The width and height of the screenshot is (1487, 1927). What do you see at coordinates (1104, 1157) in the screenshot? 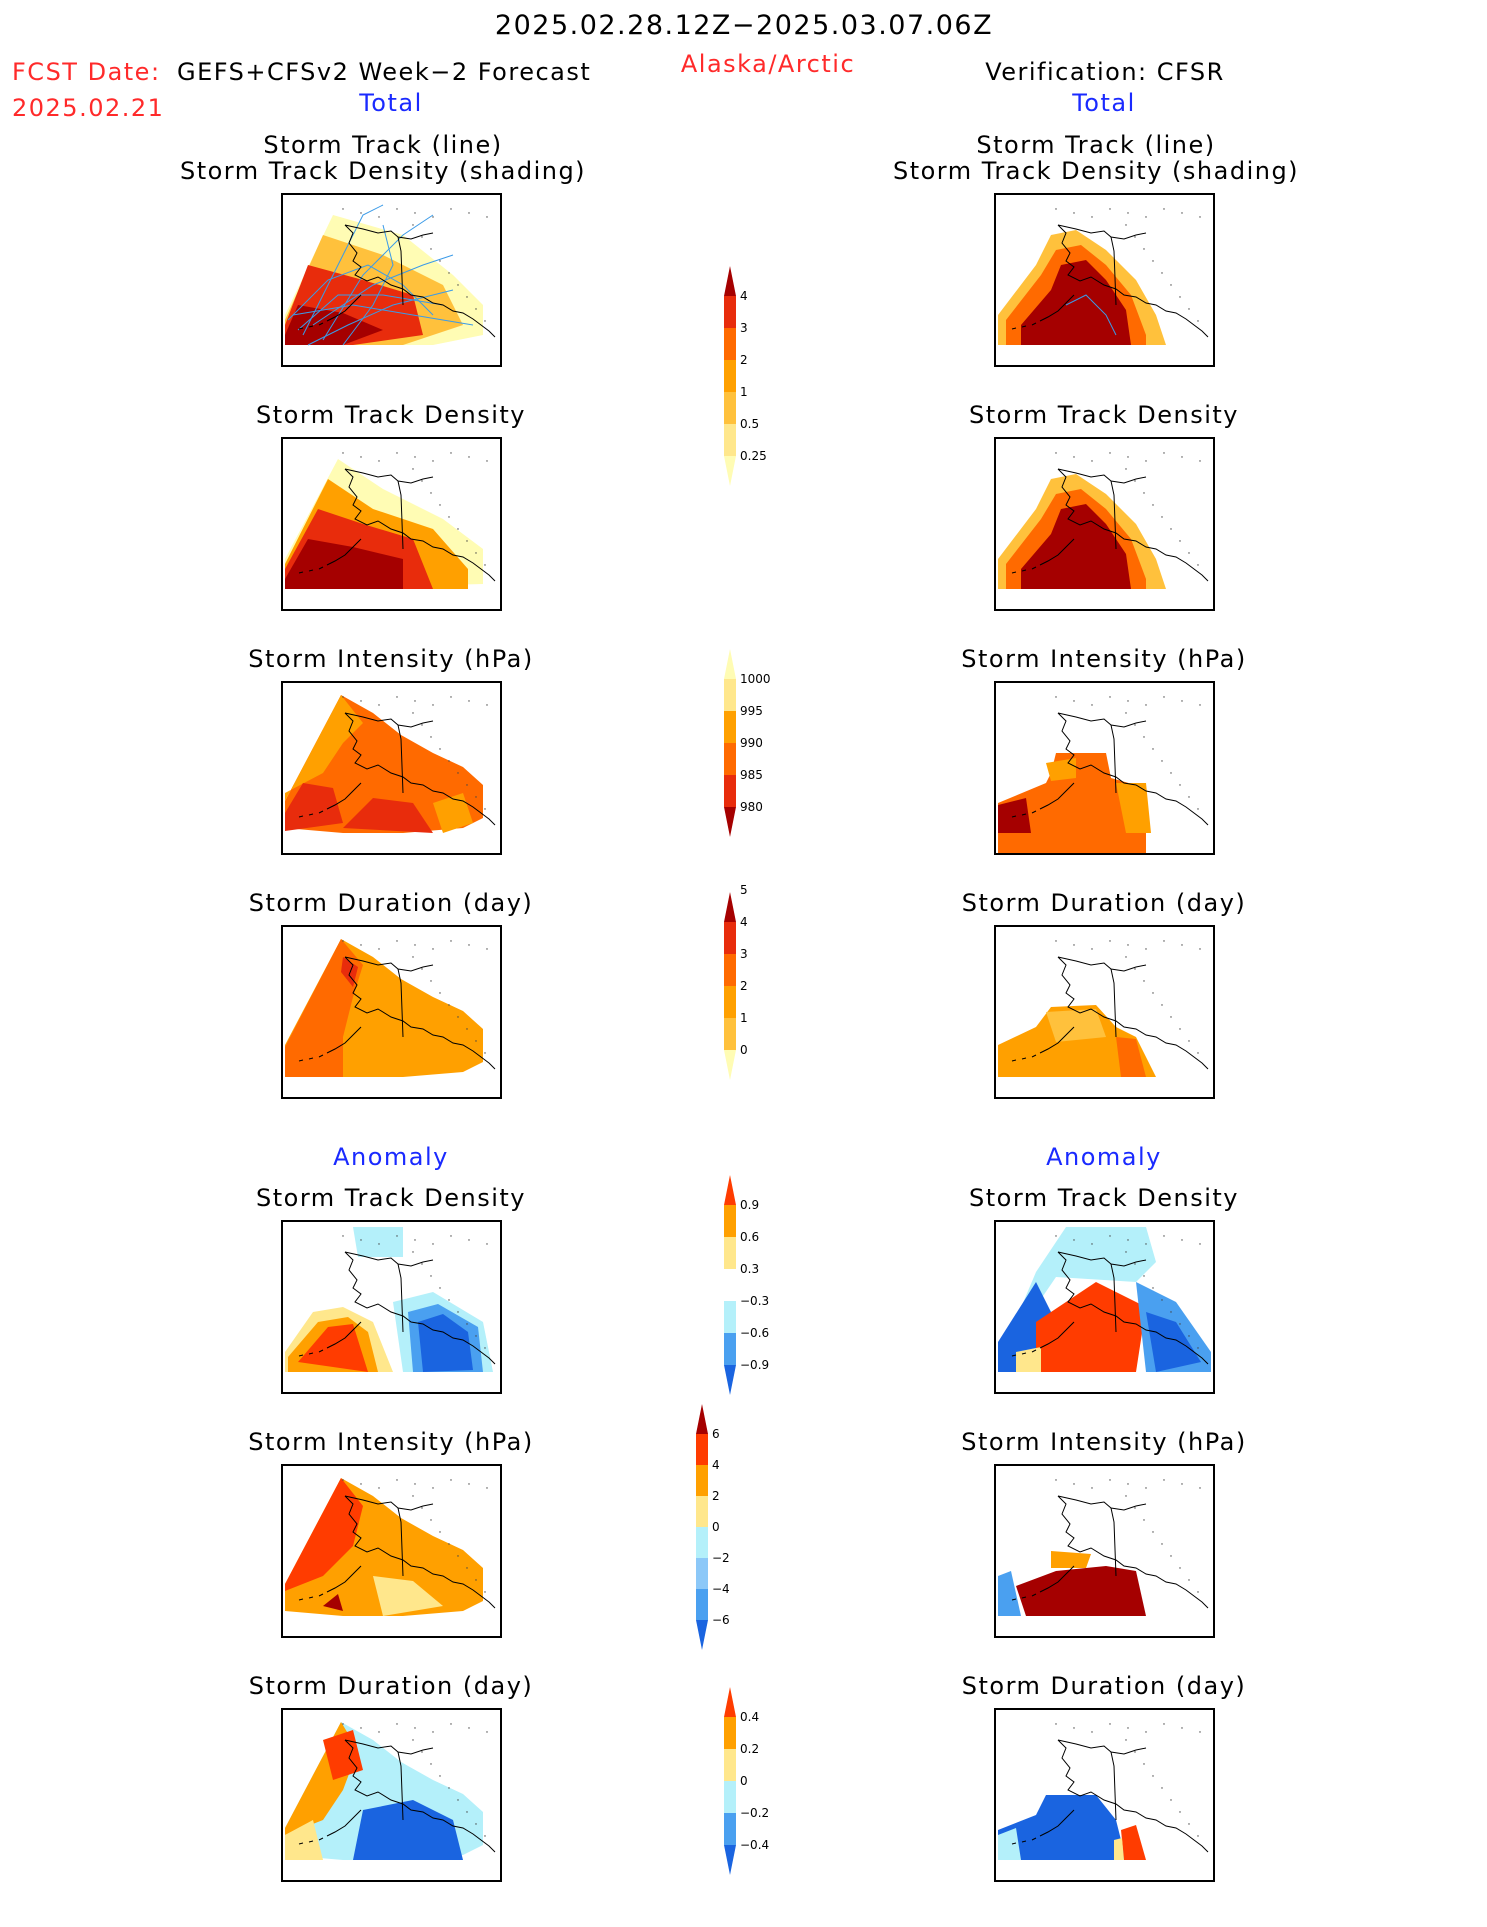
I see `section-anomaly-right: Anomaly` at bounding box center [1104, 1157].